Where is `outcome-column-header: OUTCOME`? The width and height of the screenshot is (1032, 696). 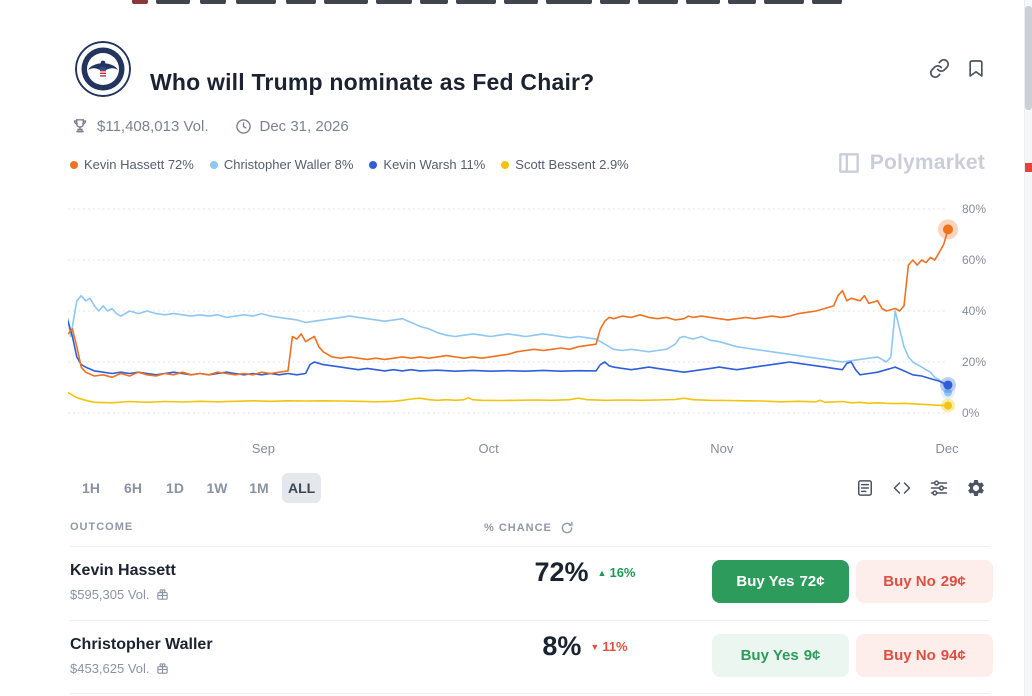 outcome-column-header: OUTCOME is located at coordinates (102, 527).